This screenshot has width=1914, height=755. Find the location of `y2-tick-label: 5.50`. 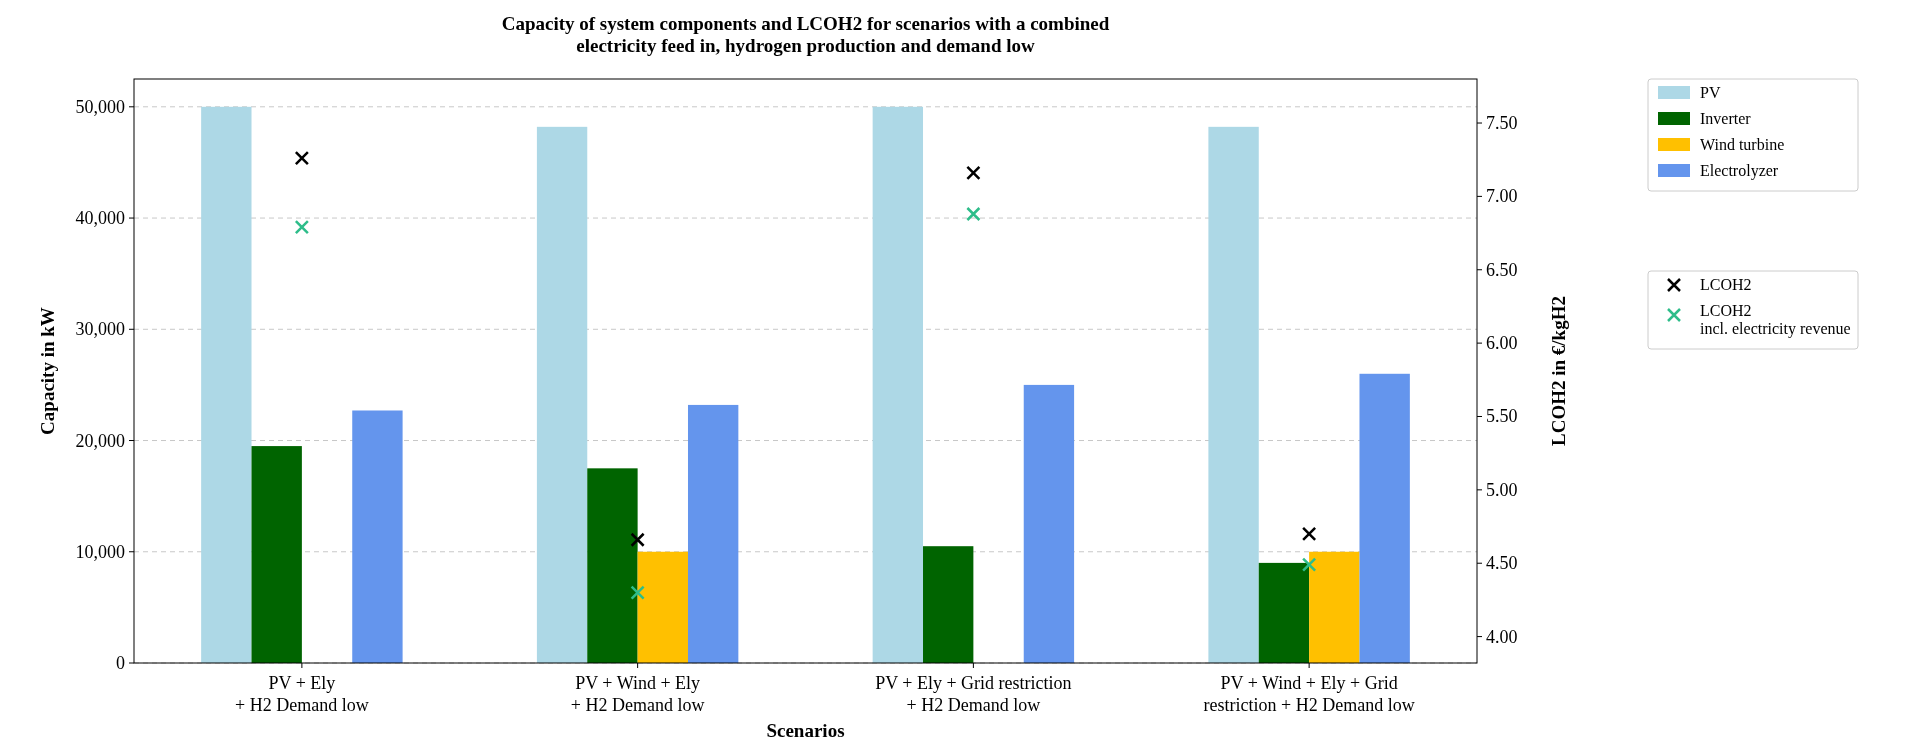

y2-tick-label: 5.50 is located at coordinates (1502, 416).